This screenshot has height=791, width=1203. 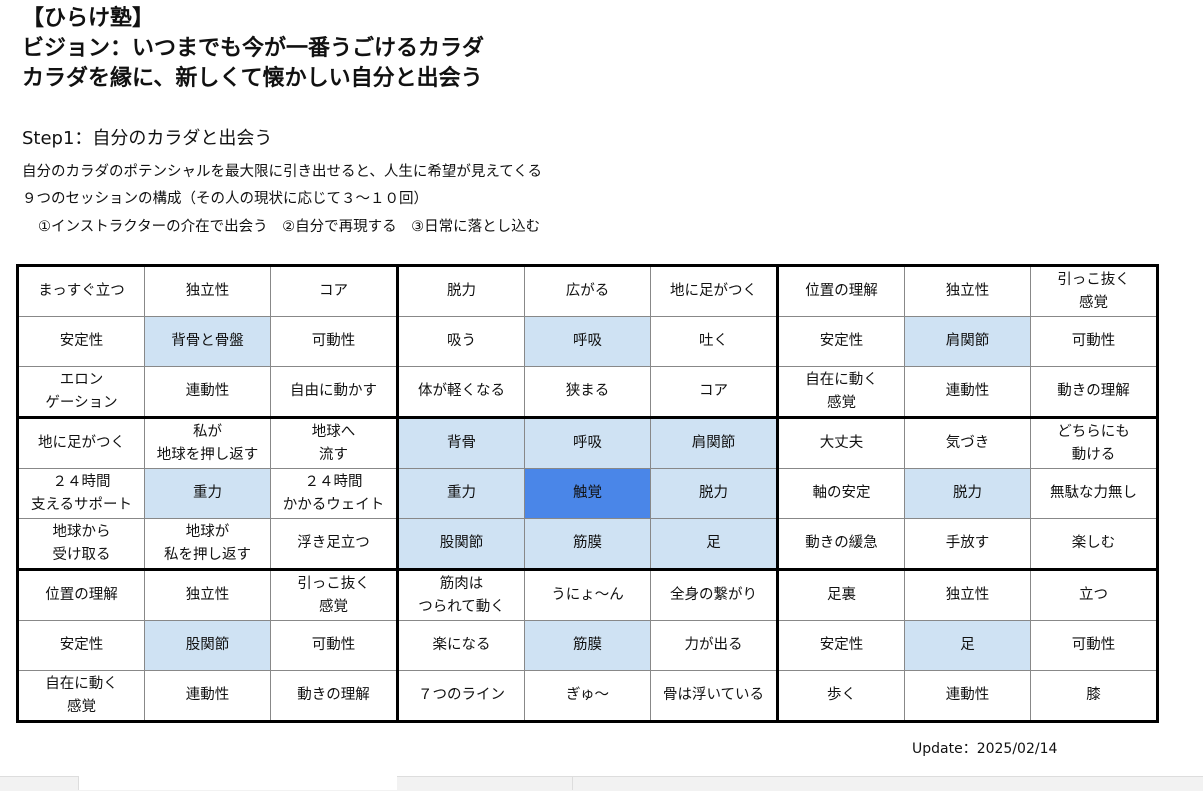 What do you see at coordinates (714, 645) in the screenshot?
I see `grid-cell: 力が出る` at bounding box center [714, 645].